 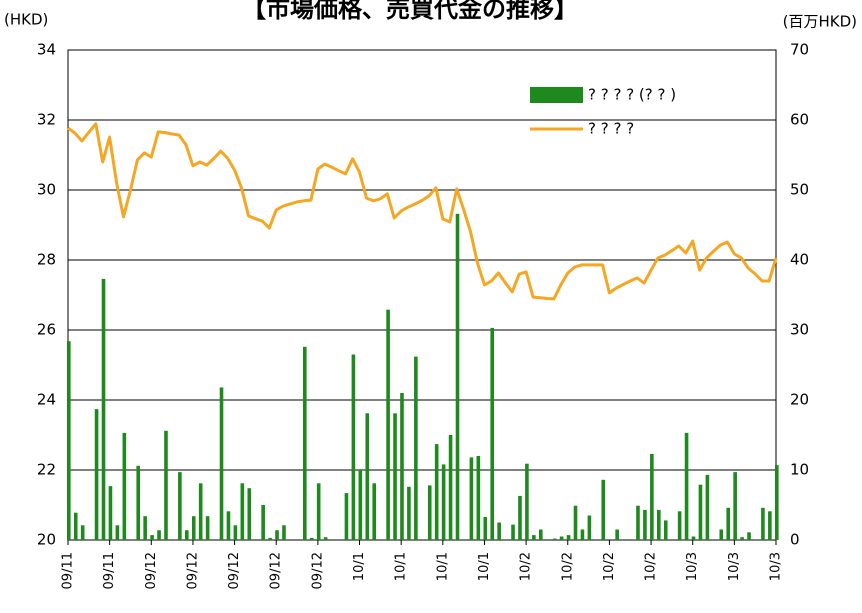 I want to click on y-tick-label: 28, so click(x=46, y=260).